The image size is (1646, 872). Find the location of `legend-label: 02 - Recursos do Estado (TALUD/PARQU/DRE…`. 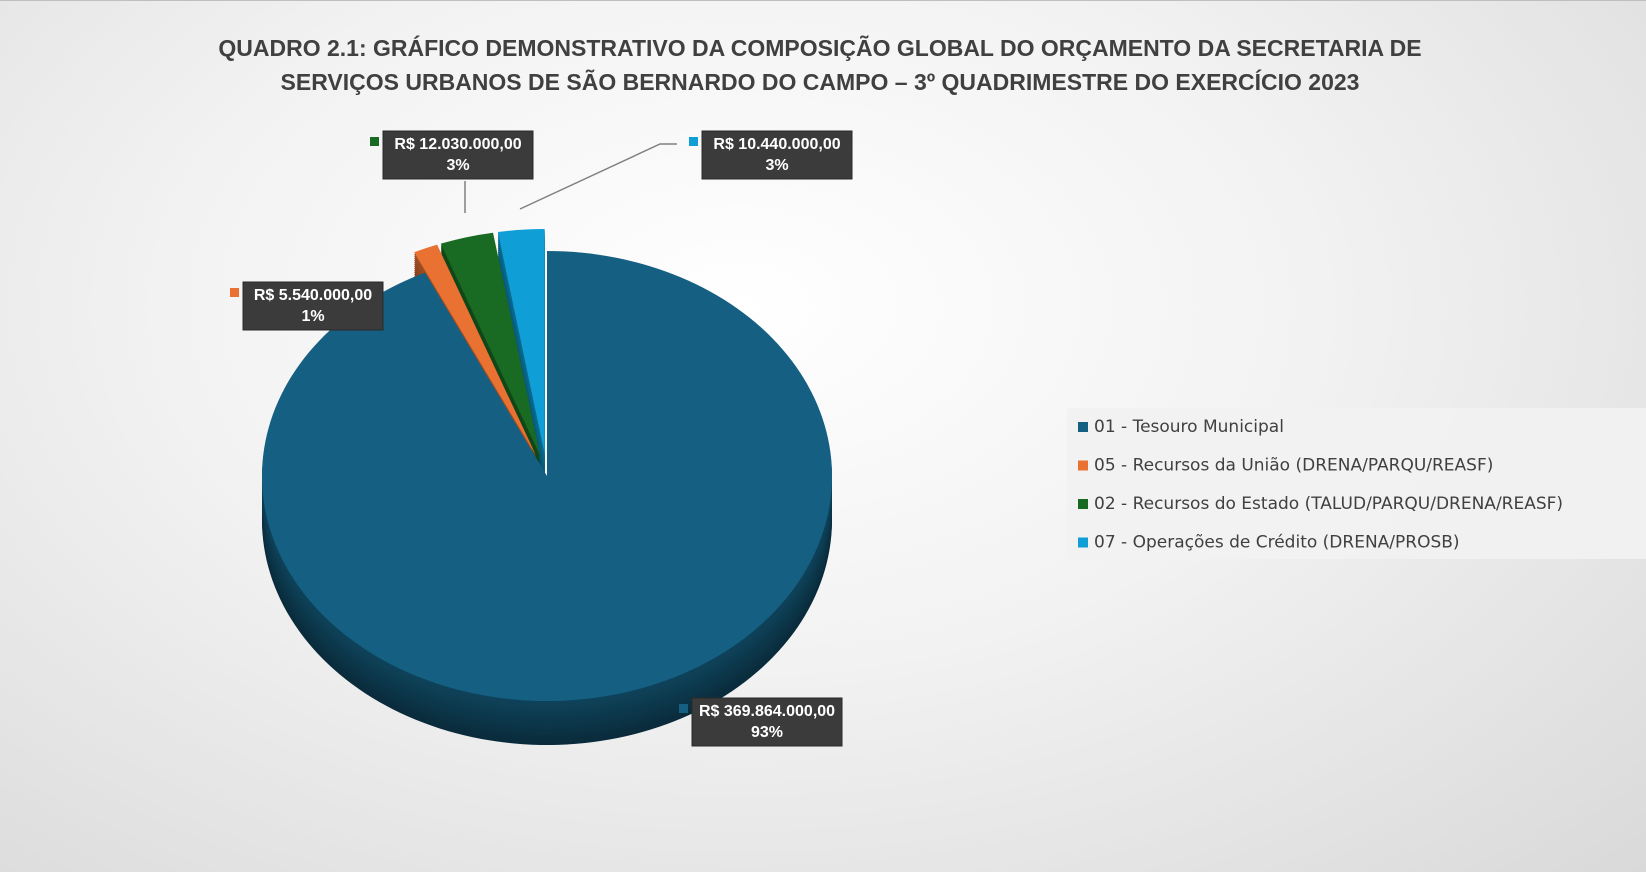

legend-label: 02 - Recursos do Estado (TALUD/PARQU/DRE… is located at coordinates (1328, 504).